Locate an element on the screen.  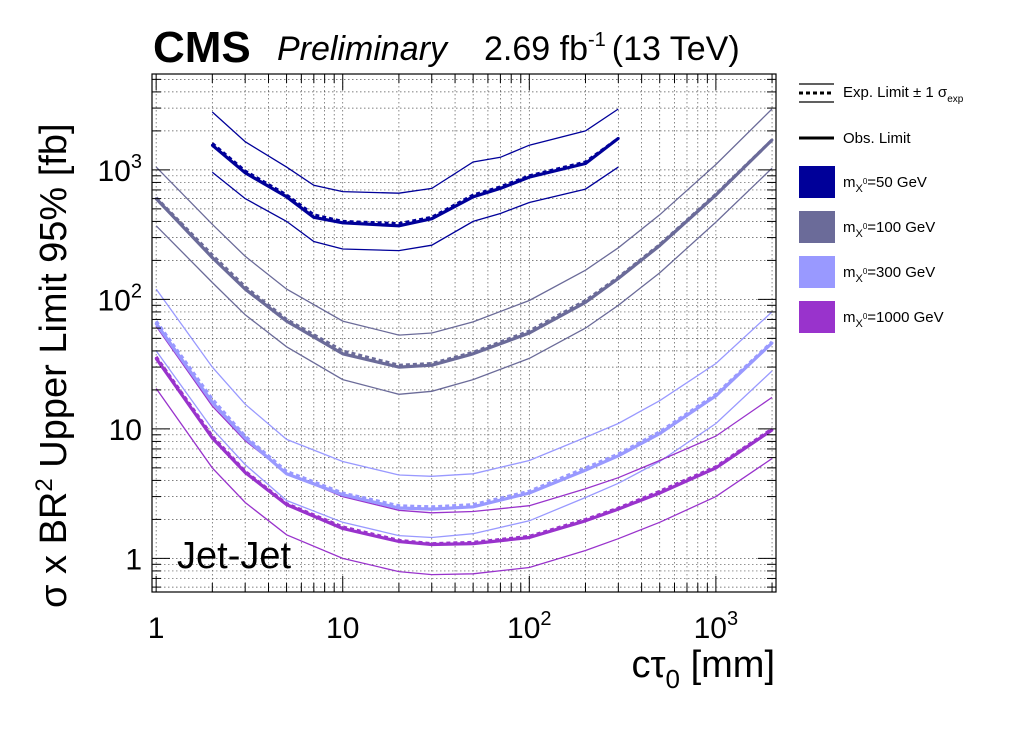
series-1-expected-minus-1sigma is located at coordinates (415, 209).